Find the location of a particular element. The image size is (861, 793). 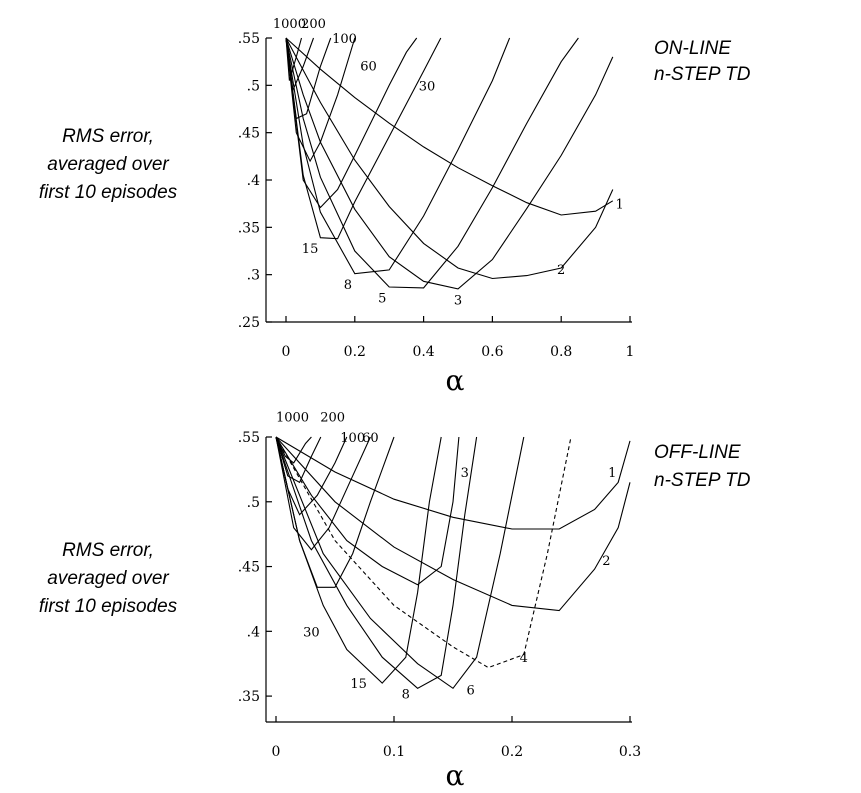

online-ylabel-line-1: RMS error, is located at coordinates (108, 136).